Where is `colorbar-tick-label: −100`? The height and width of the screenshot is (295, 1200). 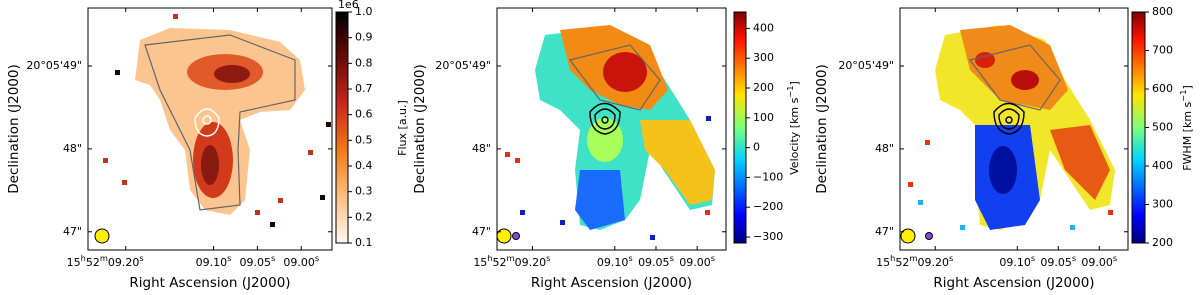
colorbar-tick-label: −100 is located at coordinates (768, 176).